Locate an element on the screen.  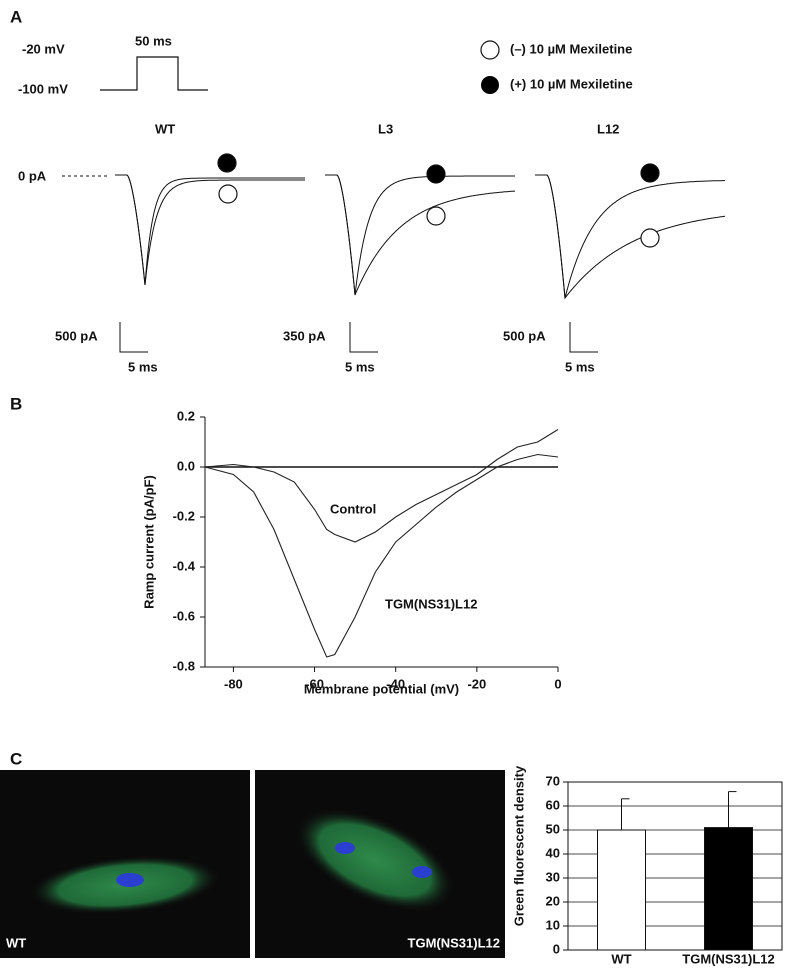
protocol-label: -100 mV is located at coordinates (43, 88).